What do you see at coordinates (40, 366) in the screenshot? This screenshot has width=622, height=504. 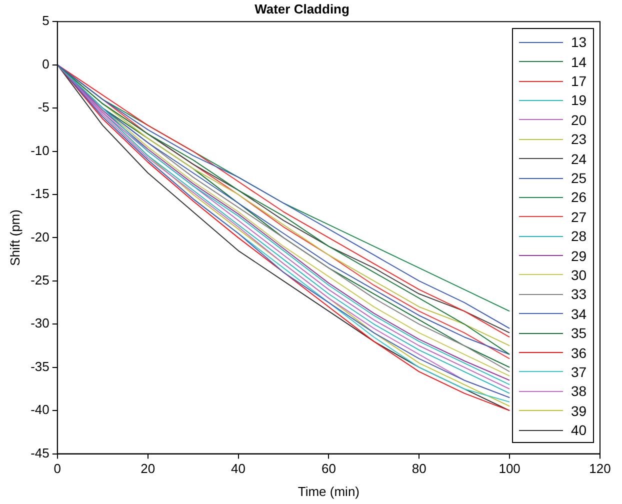 I see `y-tick-label: -35` at bounding box center [40, 366].